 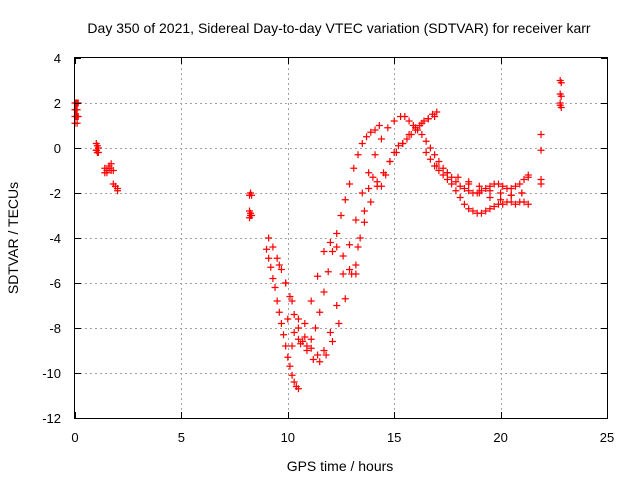 I want to click on x-axis-label: GPS time / hours, so click(x=340, y=466).